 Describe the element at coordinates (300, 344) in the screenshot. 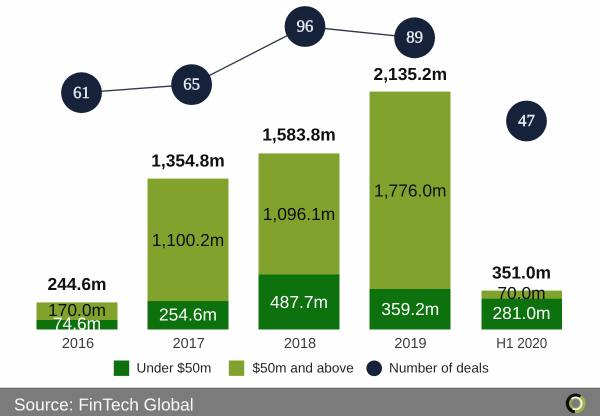

I see `svg-text: 2018` at that location.